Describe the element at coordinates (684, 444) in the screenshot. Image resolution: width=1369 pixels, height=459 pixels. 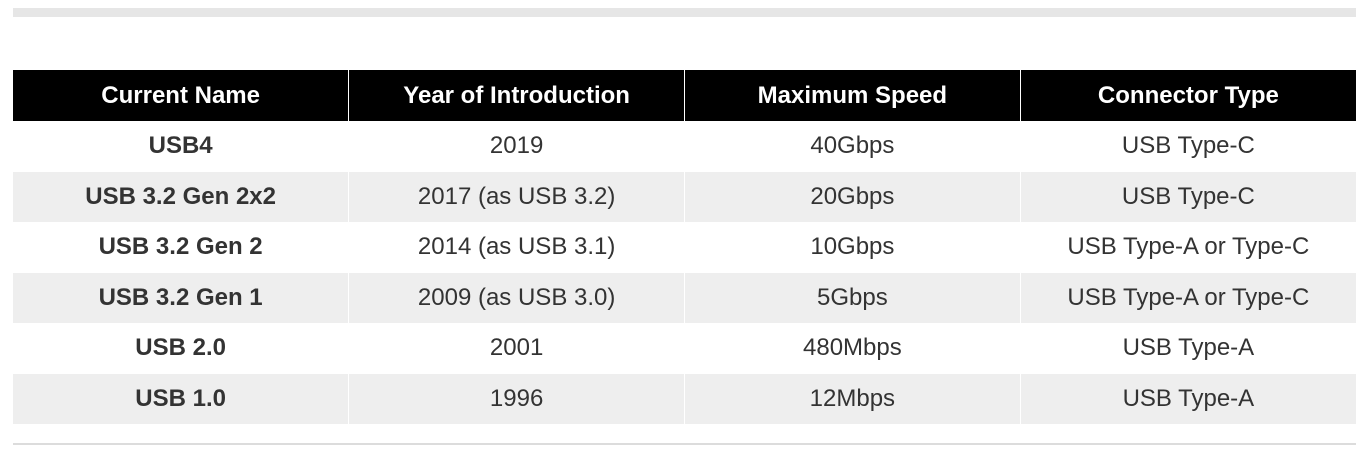
I see `bottom-divider` at that location.